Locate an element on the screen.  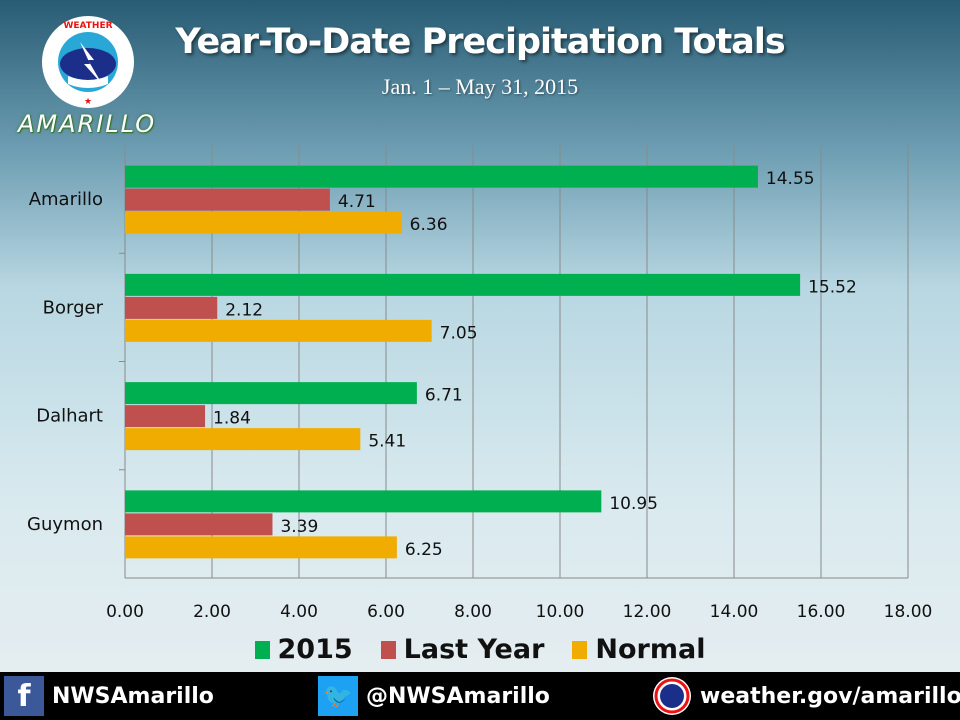
category-label: Borger is located at coordinates (73, 307).